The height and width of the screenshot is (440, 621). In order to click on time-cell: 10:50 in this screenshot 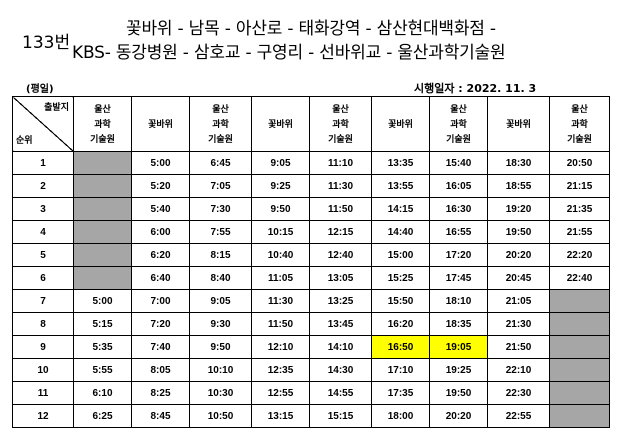, I will do `click(220, 416)`.